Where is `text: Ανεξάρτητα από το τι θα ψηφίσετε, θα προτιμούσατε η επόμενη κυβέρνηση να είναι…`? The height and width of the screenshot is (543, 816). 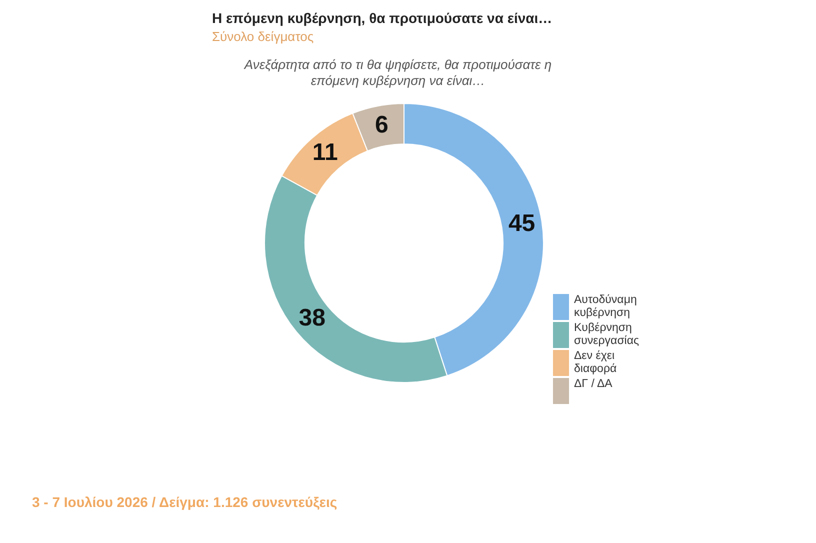
text: Ανεξάρτητα από το τι θα ψηφίσετε, θα προτιμούσατε η επόμενη κυβέρνηση να είναι… is located at coordinates (397, 73).